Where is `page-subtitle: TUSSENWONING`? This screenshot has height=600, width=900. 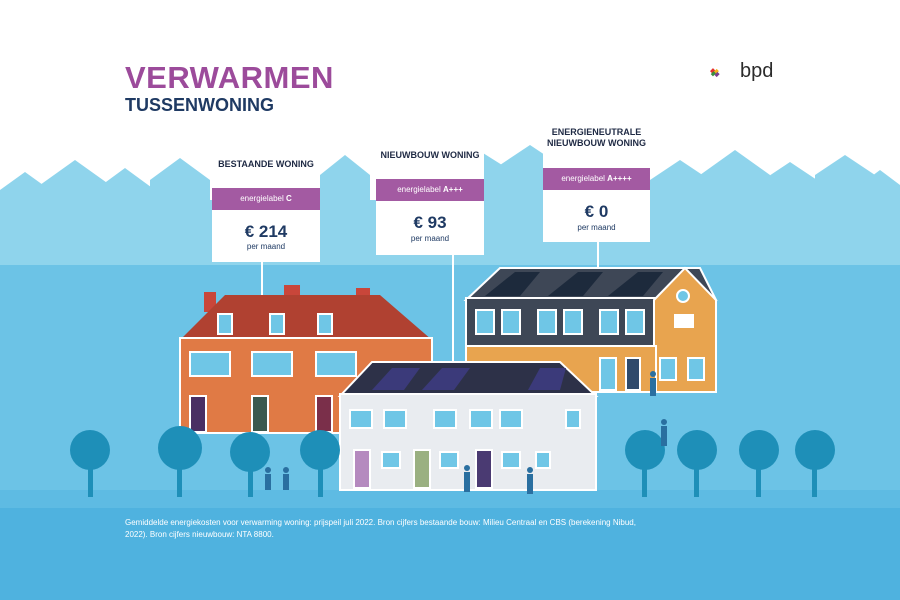 page-subtitle: TUSSENWONING is located at coordinates (200, 105).